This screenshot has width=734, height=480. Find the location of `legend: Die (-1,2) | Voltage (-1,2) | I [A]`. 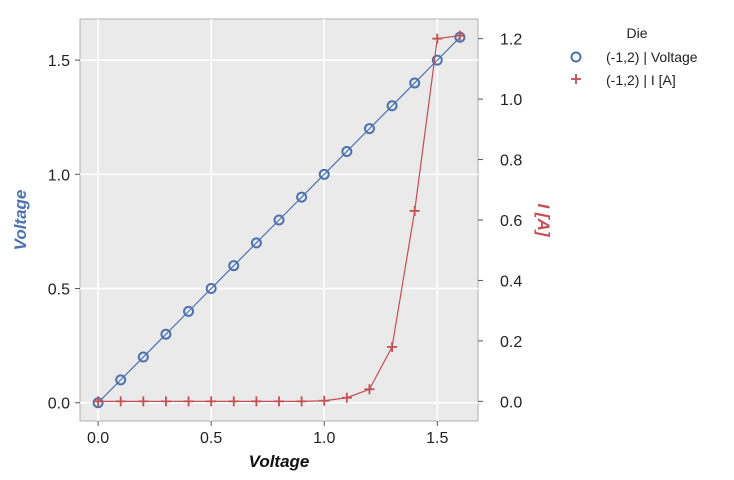

legend: Die (-1,2) | Voltage (-1,2) | I [A] is located at coordinates (634, 56).